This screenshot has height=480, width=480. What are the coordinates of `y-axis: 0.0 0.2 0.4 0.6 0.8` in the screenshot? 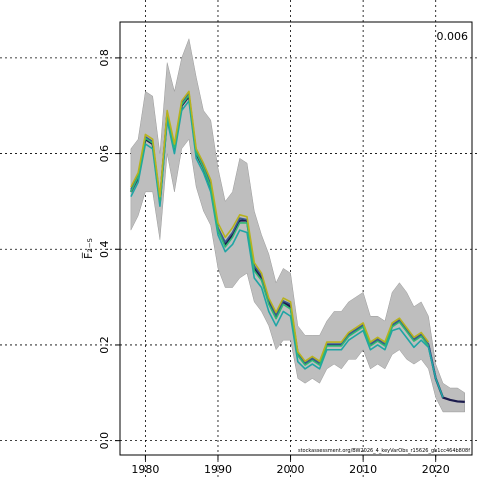 It's located at (109, 249).